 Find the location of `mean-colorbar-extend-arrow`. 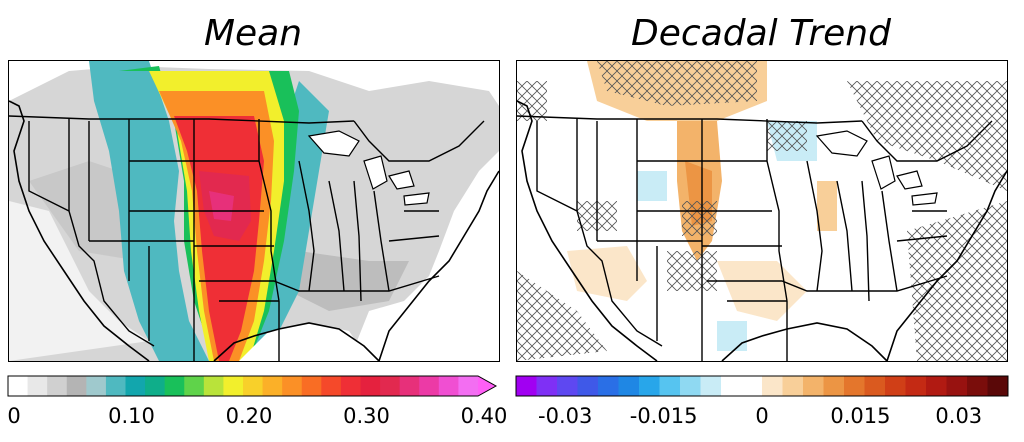

mean-colorbar-extend-arrow is located at coordinates (487, 386).